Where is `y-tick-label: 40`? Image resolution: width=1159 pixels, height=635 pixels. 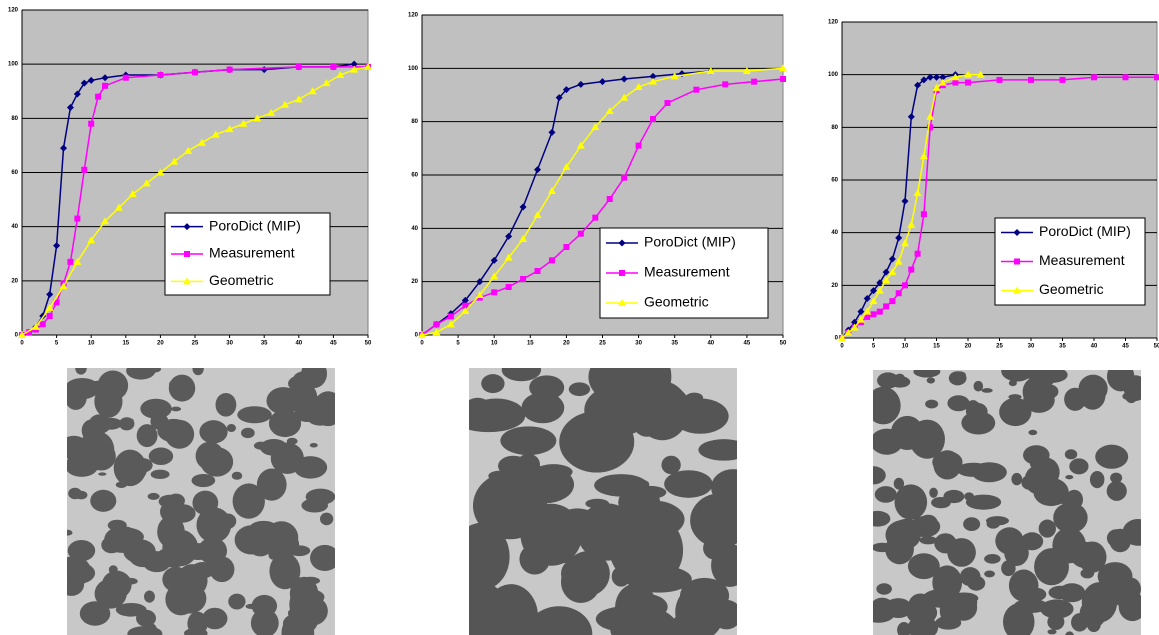 y-tick-label: 40 is located at coordinates (14, 227).